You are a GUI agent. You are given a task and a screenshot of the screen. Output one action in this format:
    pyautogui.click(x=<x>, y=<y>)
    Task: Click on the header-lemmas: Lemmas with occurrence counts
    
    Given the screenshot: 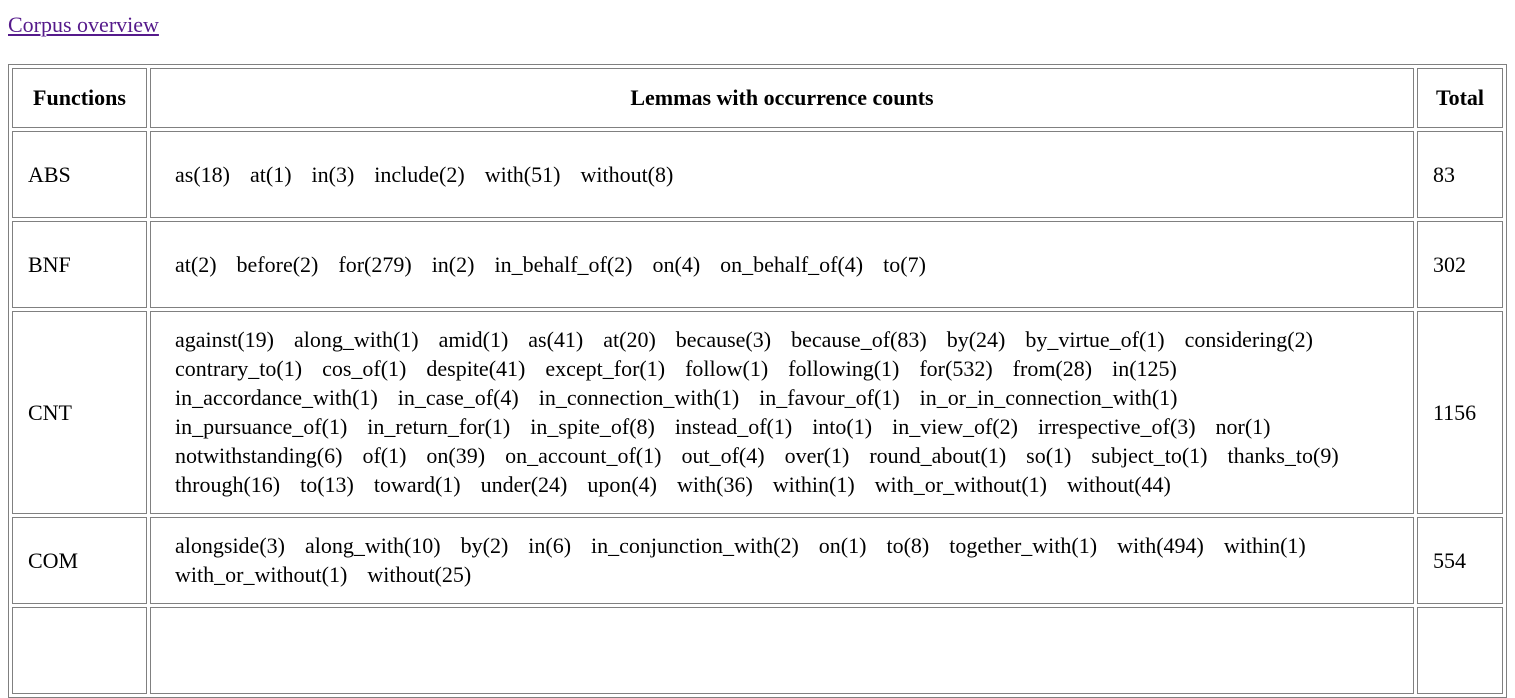 What is the action you would take?
    pyautogui.click(x=782, y=98)
    